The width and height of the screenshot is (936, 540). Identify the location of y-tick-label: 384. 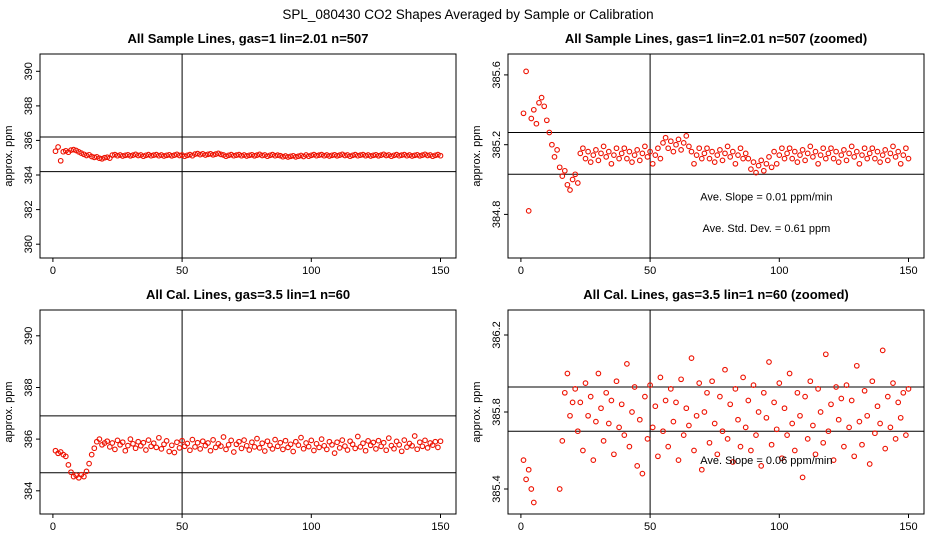
(29, 175).